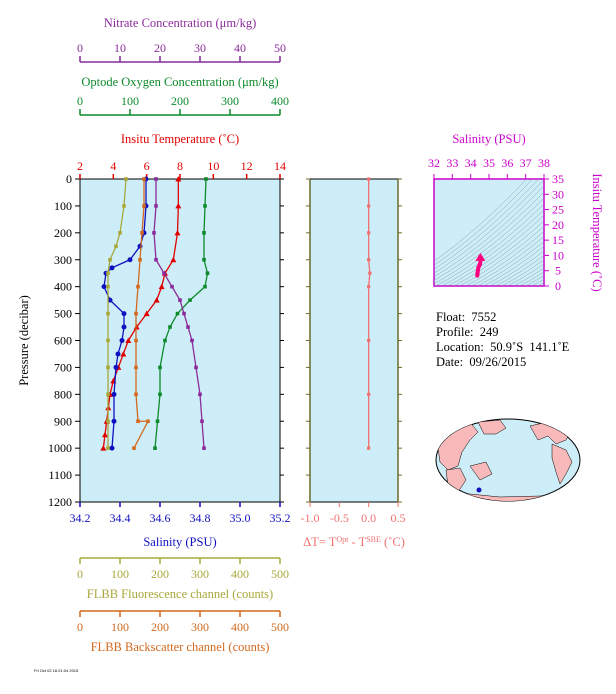 The height and width of the screenshot is (694, 616). I want to click on delta-t-label-part: - T, so click(357, 542).